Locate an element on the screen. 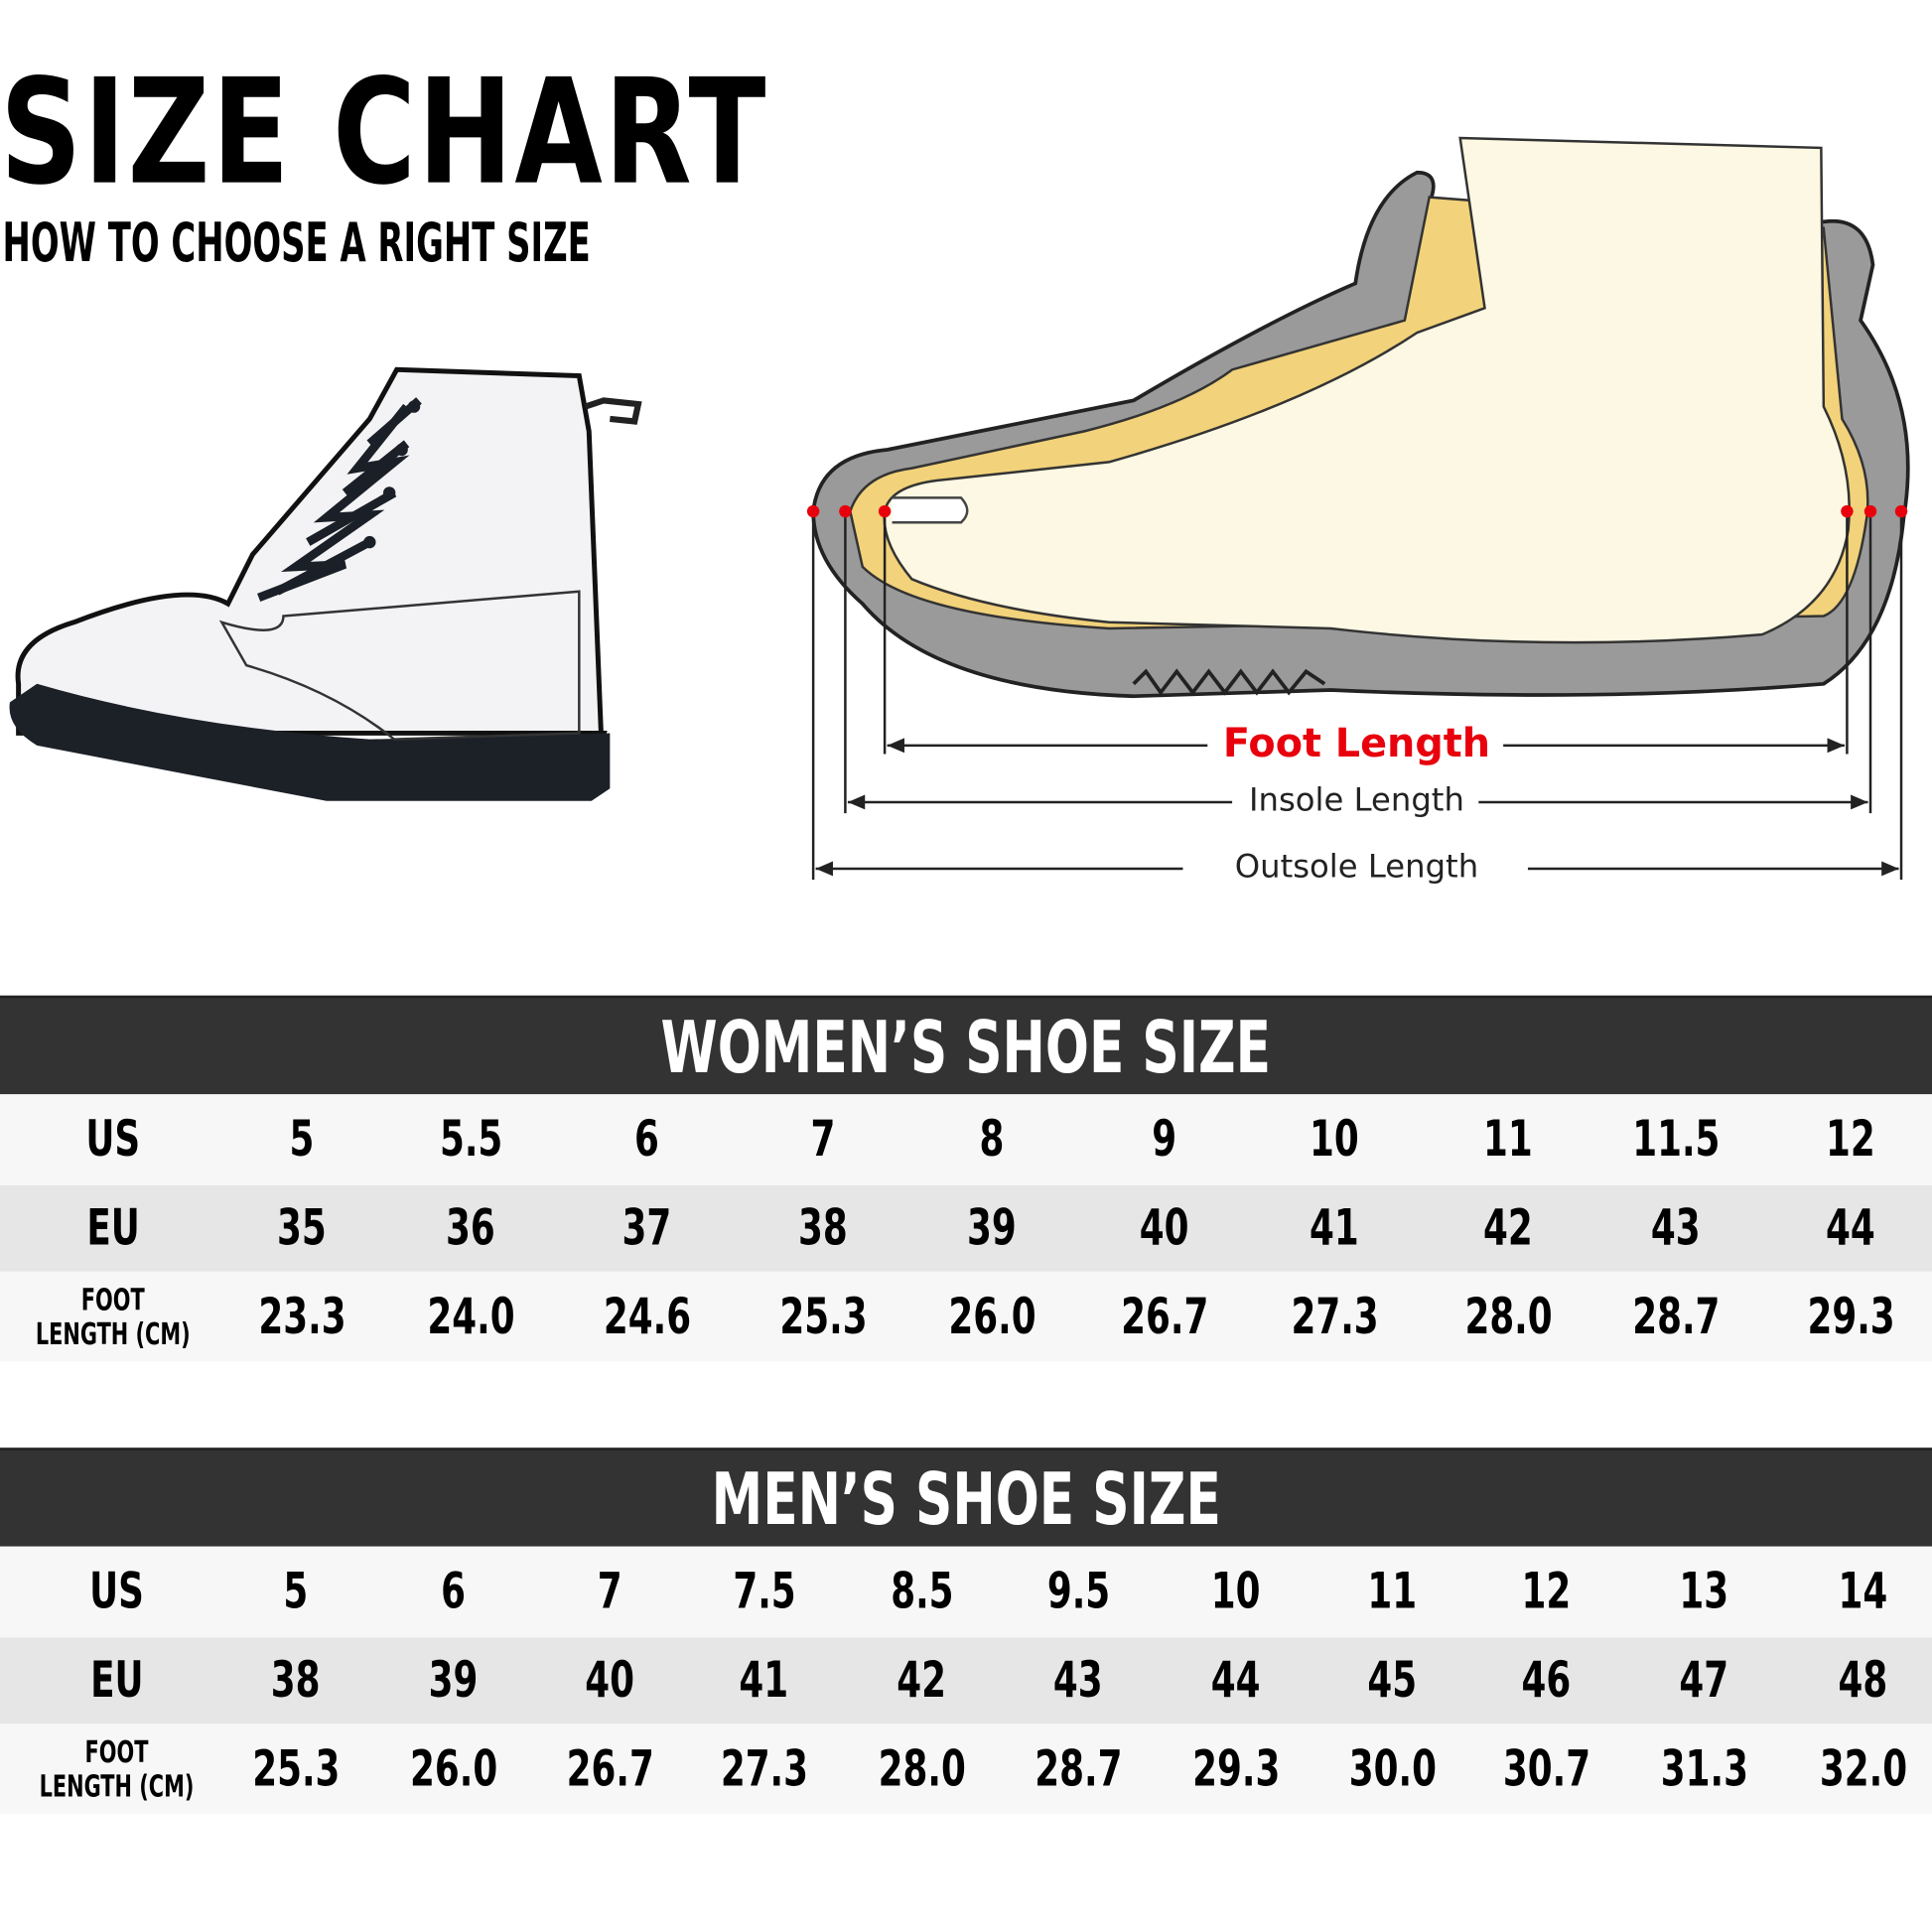 The image size is (1932, 1932). cell-value: 27.3 is located at coordinates (764, 1769).